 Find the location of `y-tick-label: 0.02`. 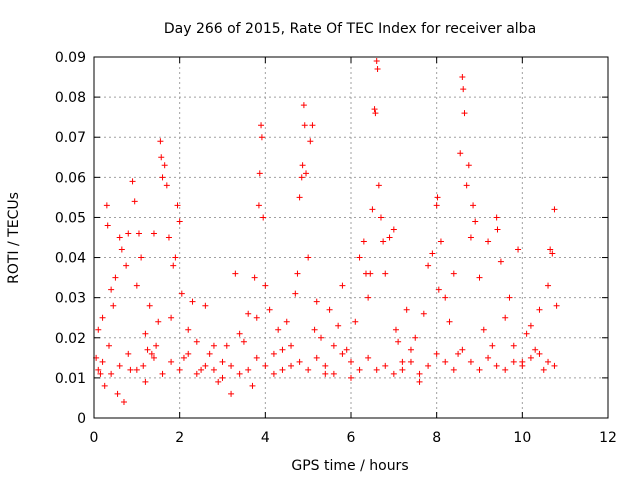

y-tick-label: 0.02 is located at coordinates (70, 339).